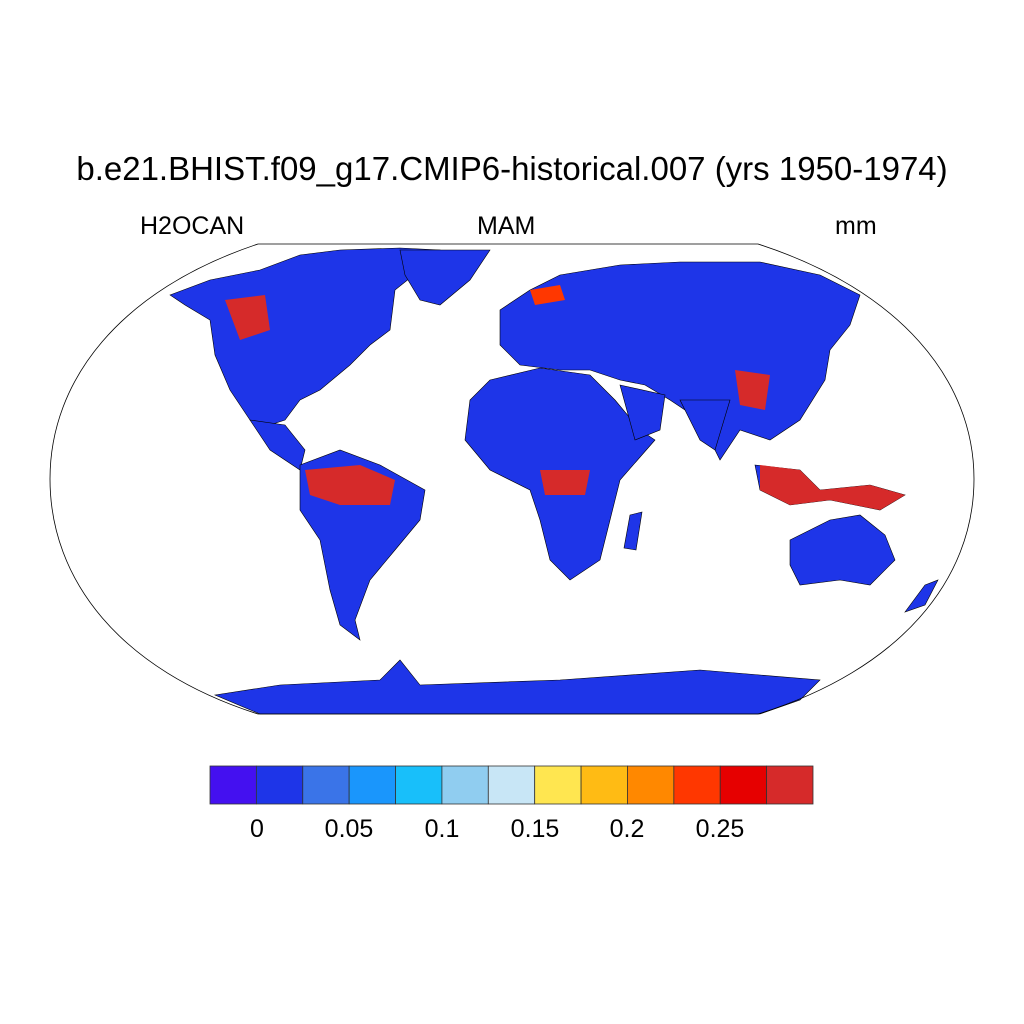 This screenshot has height=1024, width=1024. I want to click on colorbar-tick-label: 0, so click(257, 829).